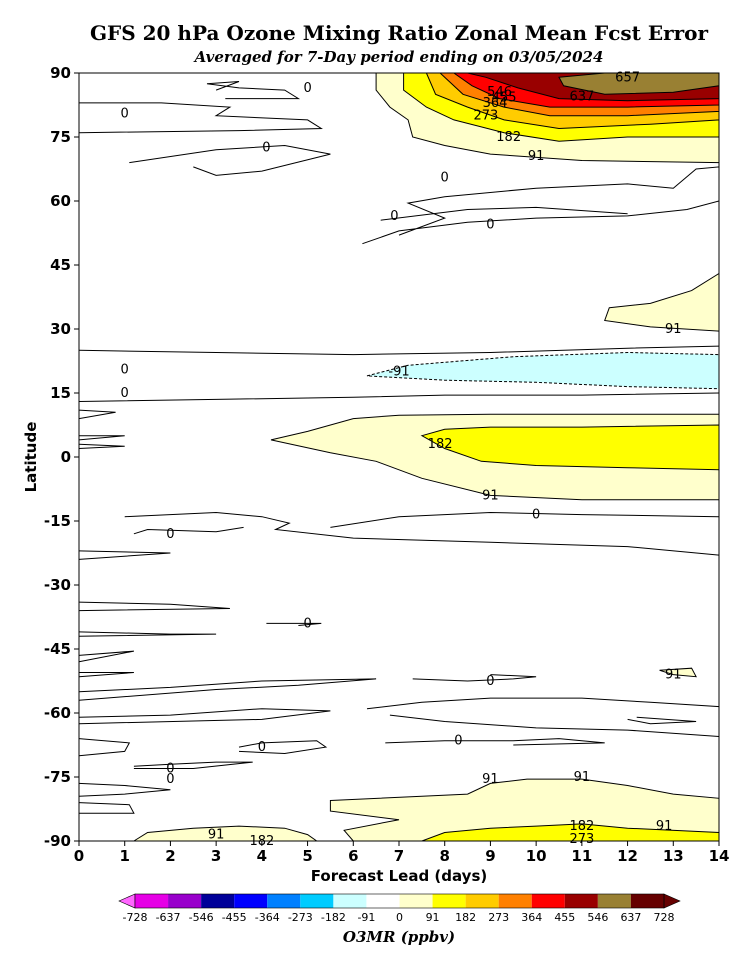 The image size is (754, 969). I want to click on contour-label-16: 0, so click(125, 370).